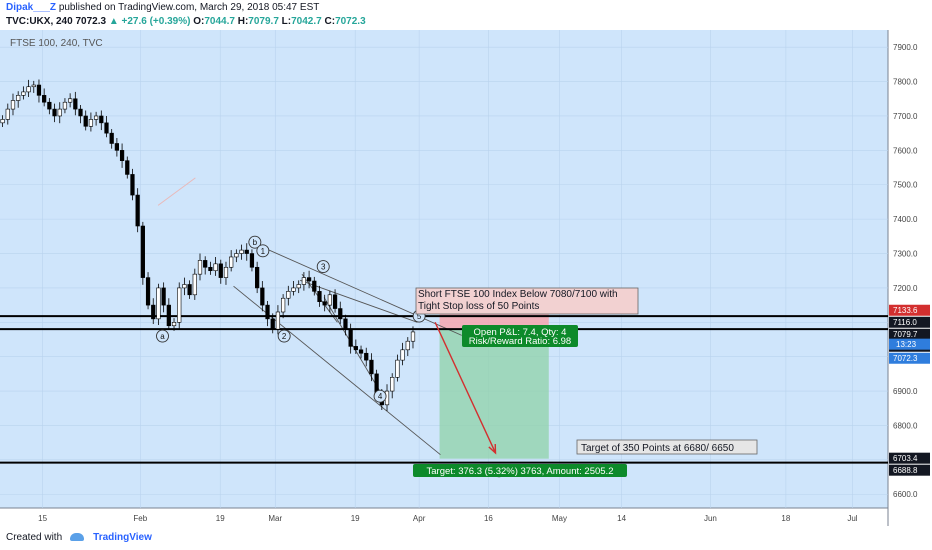 The height and width of the screenshot is (550, 932). I want to click on y-tick-label: 6800.0, so click(905, 425).